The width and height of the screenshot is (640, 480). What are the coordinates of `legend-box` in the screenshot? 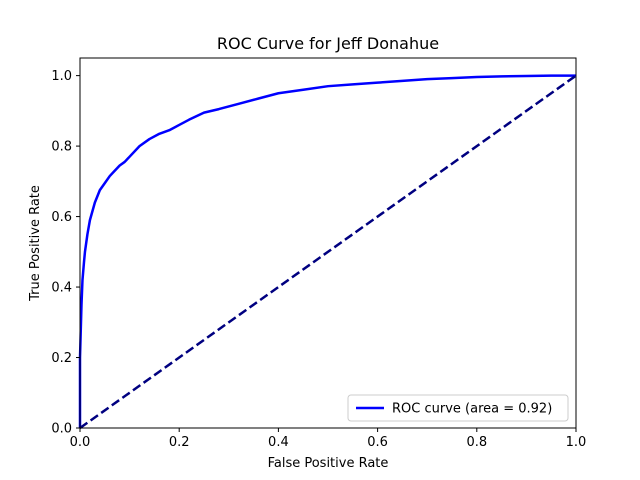 It's located at (458, 408).